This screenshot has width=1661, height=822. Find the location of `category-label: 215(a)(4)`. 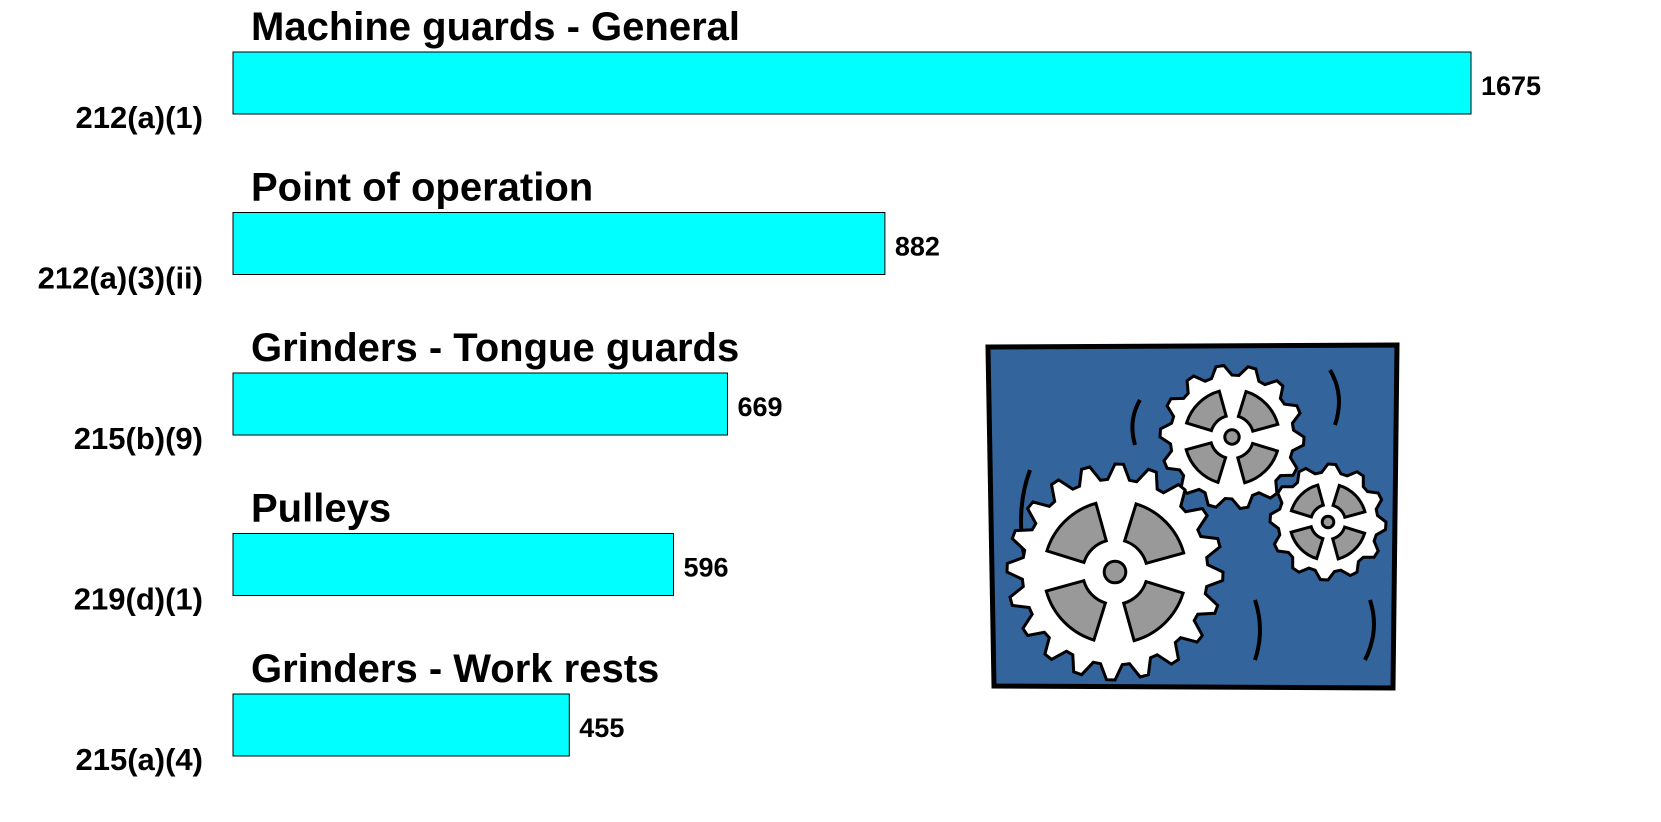

category-label: 215(a)(4) is located at coordinates (140, 759).